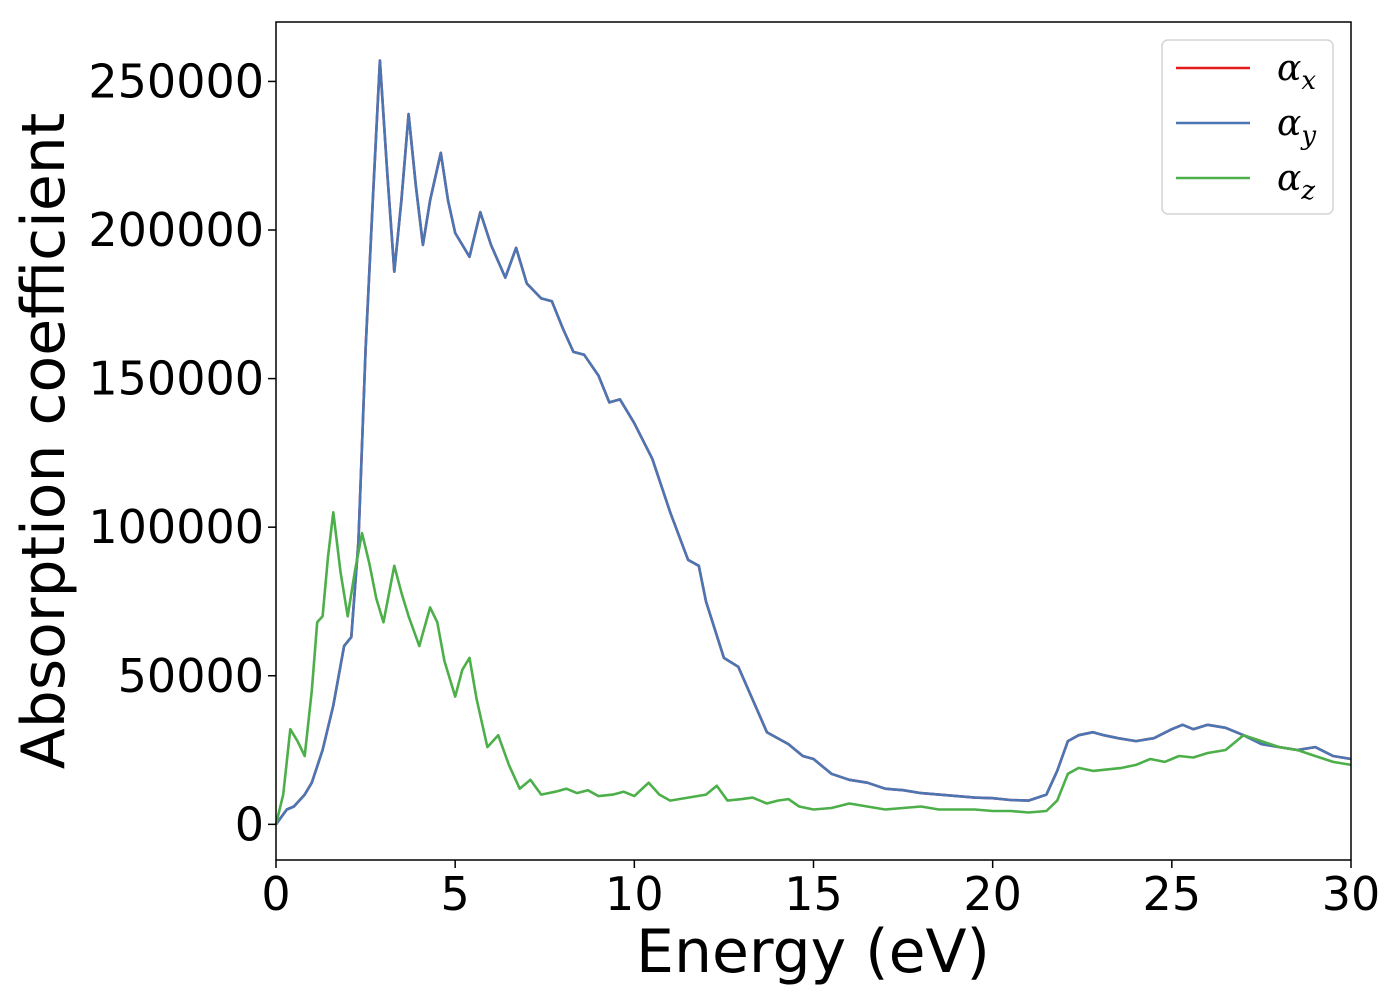 The height and width of the screenshot is (1000, 1400). What do you see at coordinates (182, 452) in the screenshot?
I see `y-axis-ticks: 0 50000 100000 150000 200000 250000` at bounding box center [182, 452].